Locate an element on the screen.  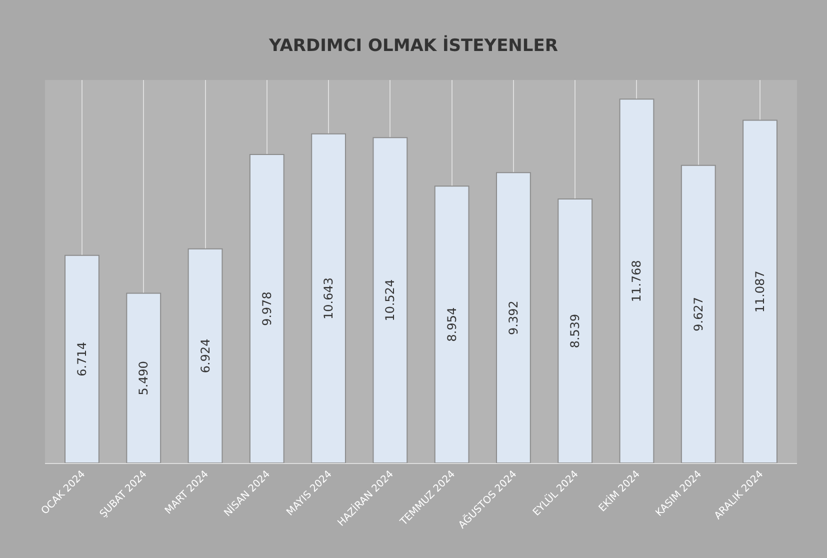
data-label: 6.714 is located at coordinates (81, 359).